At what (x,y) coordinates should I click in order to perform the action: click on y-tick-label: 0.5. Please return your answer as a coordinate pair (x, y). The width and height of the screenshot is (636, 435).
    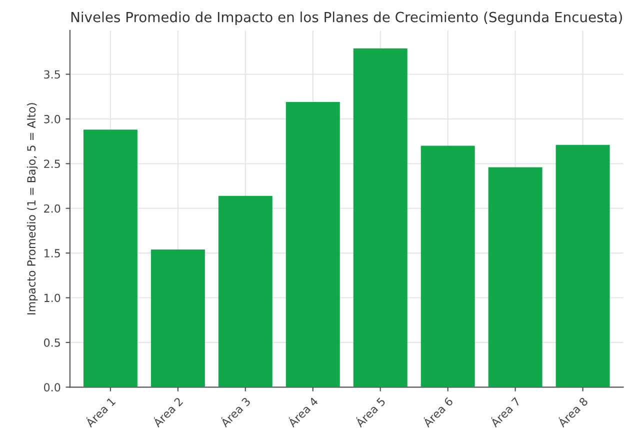
    Looking at the image, I should click on (52, 342).